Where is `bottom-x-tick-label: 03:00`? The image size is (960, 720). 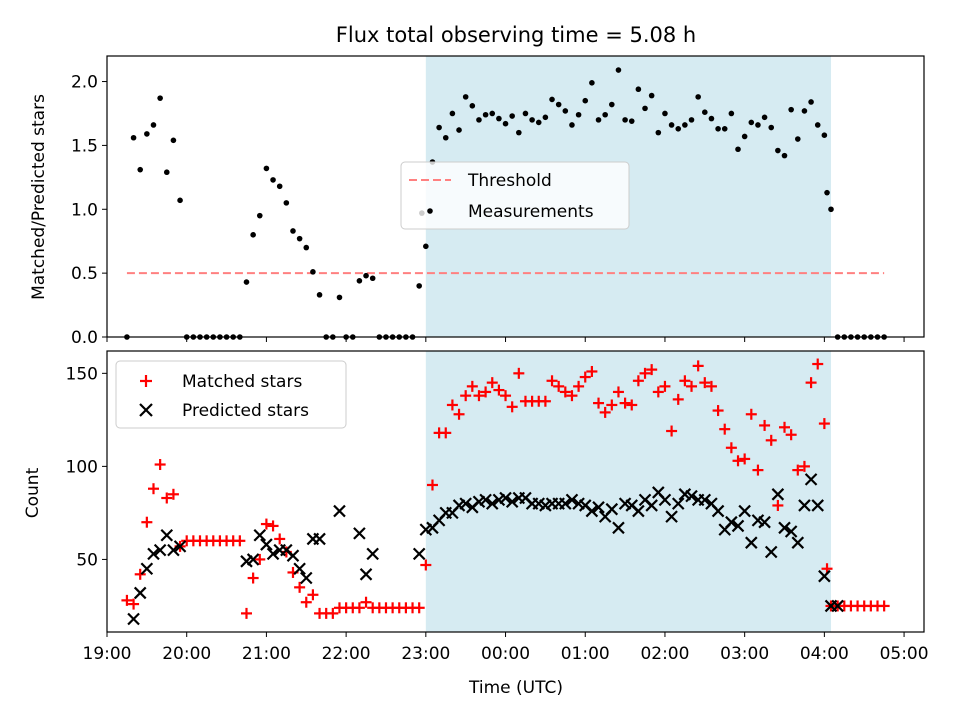
bottom-x-tick-label: 03:00 is located at coordinates (744, 654).